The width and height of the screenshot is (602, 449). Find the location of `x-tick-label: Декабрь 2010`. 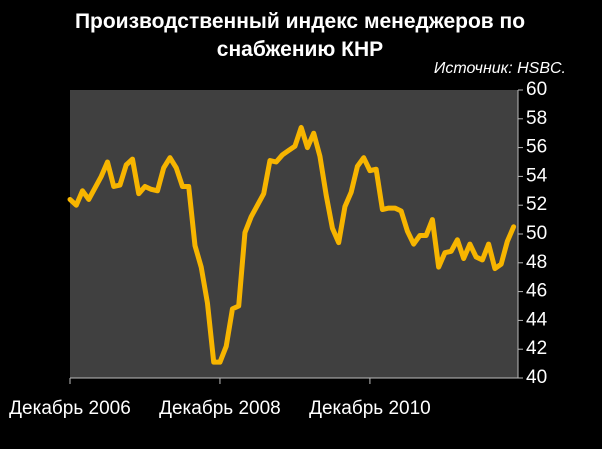

x-tick-label: Декабрь 2010 is located at coordinates (370, 408).